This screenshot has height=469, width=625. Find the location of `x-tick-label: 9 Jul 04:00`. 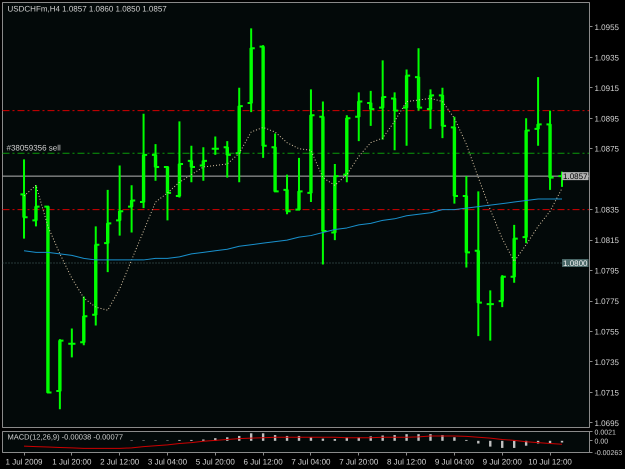

x-tick-label: 9 Jul 04:00 is located at coordinates (454, 462).